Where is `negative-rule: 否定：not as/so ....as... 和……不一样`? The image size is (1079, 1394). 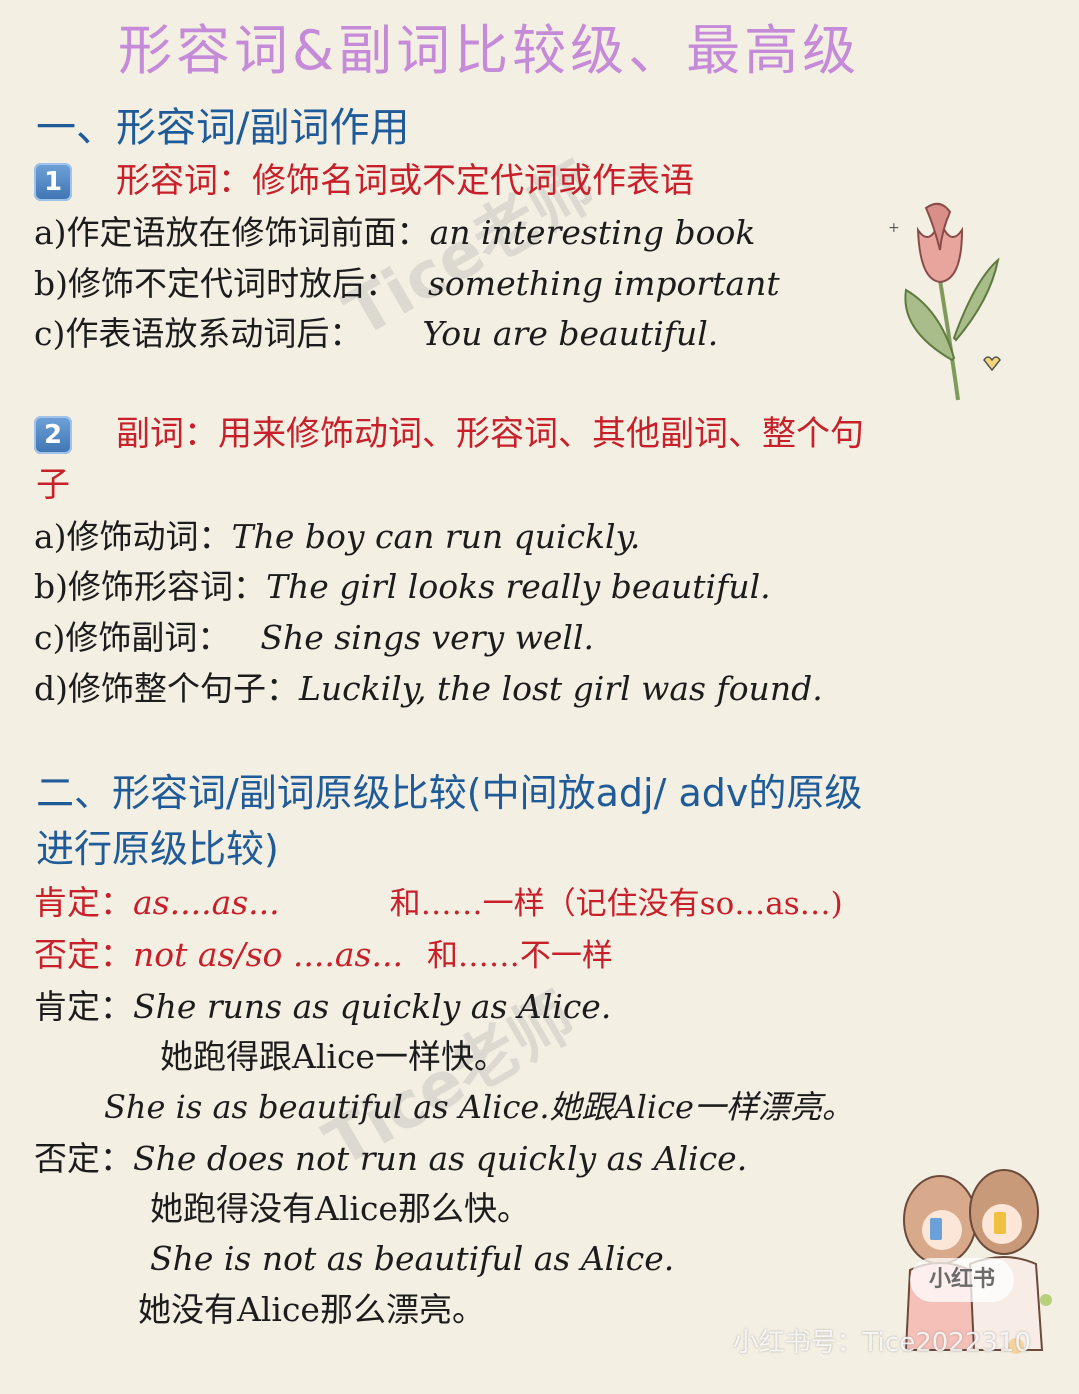 negative-rule: 否定：not as/so ....as... 和……不一样 is located at coordinates (323, 955).